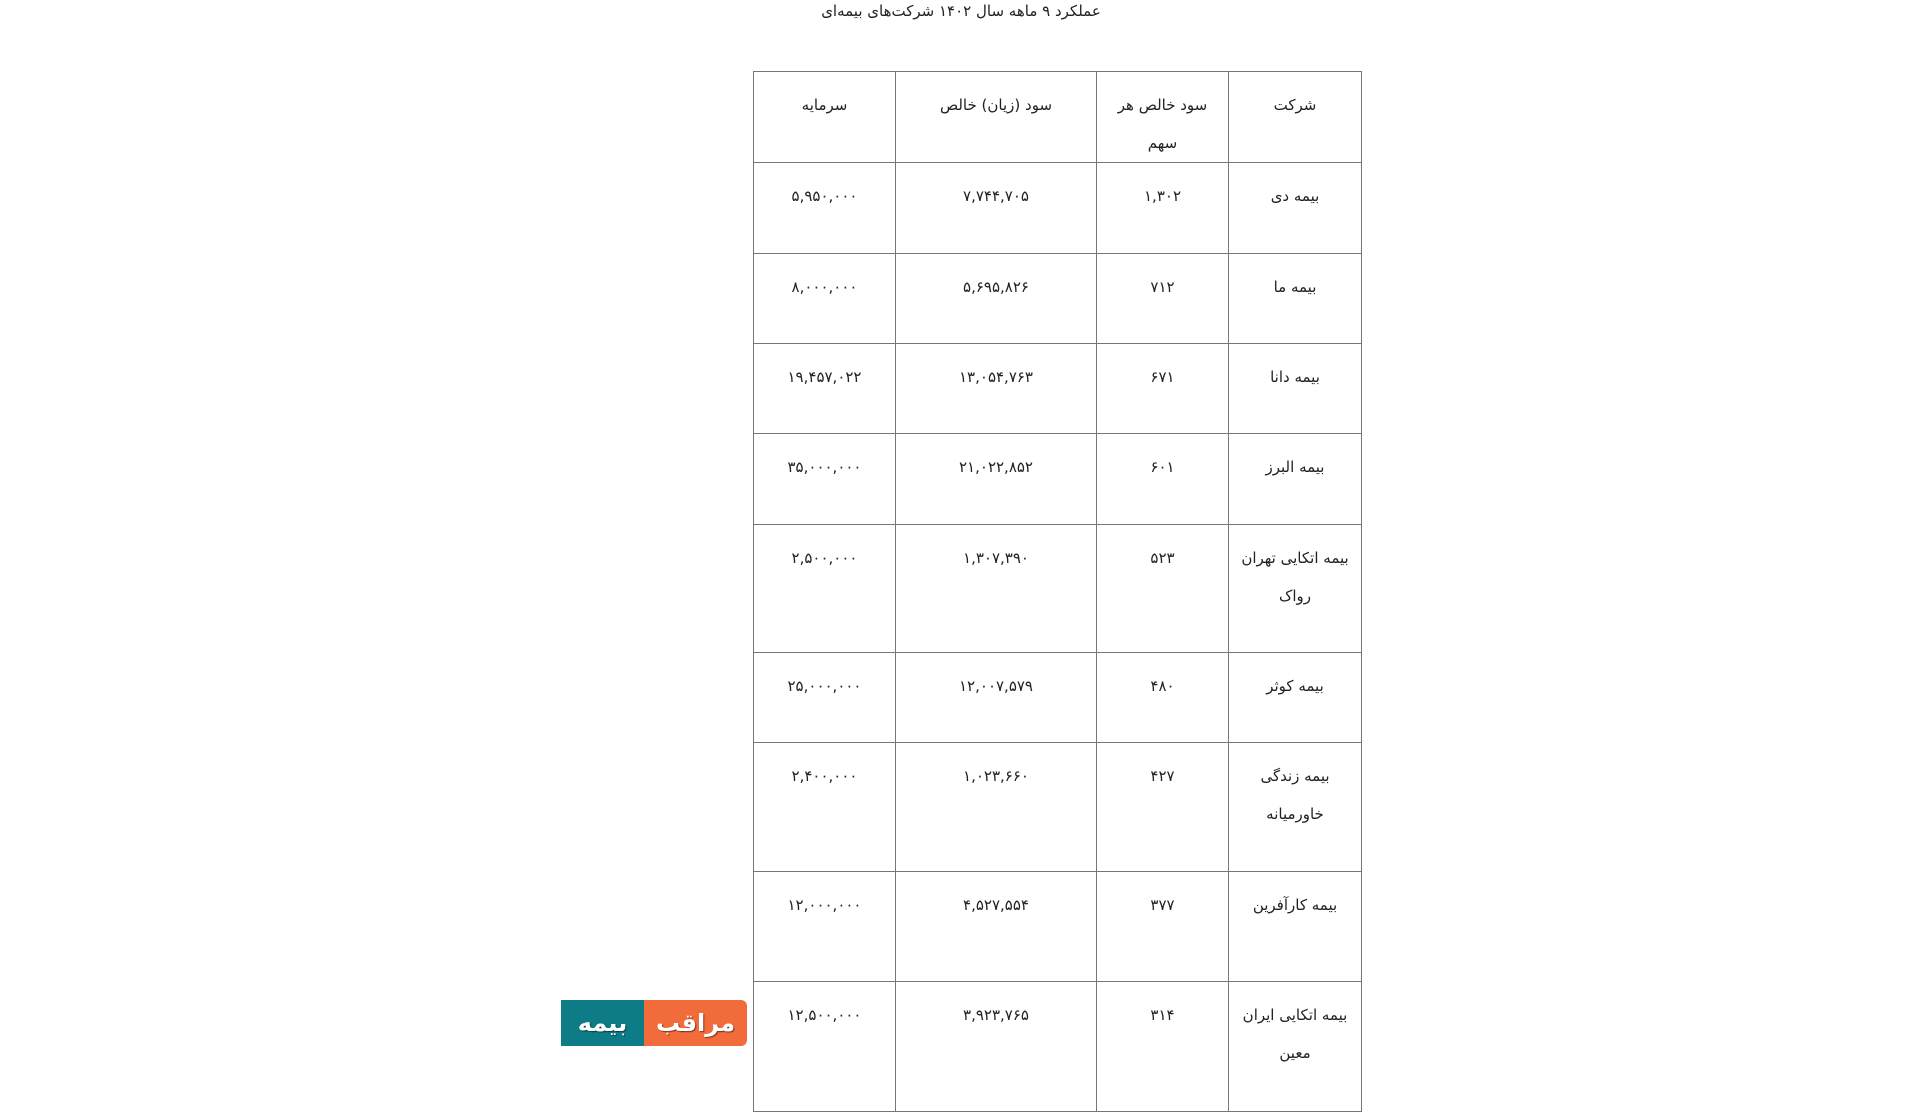  I want to click on table-row: بیمه کوثر ۴۸۰ ۱۲,۰۰۷,۵۷۹ ۲۵,۰۰۰,۰۰۰, so click(1057, 697).